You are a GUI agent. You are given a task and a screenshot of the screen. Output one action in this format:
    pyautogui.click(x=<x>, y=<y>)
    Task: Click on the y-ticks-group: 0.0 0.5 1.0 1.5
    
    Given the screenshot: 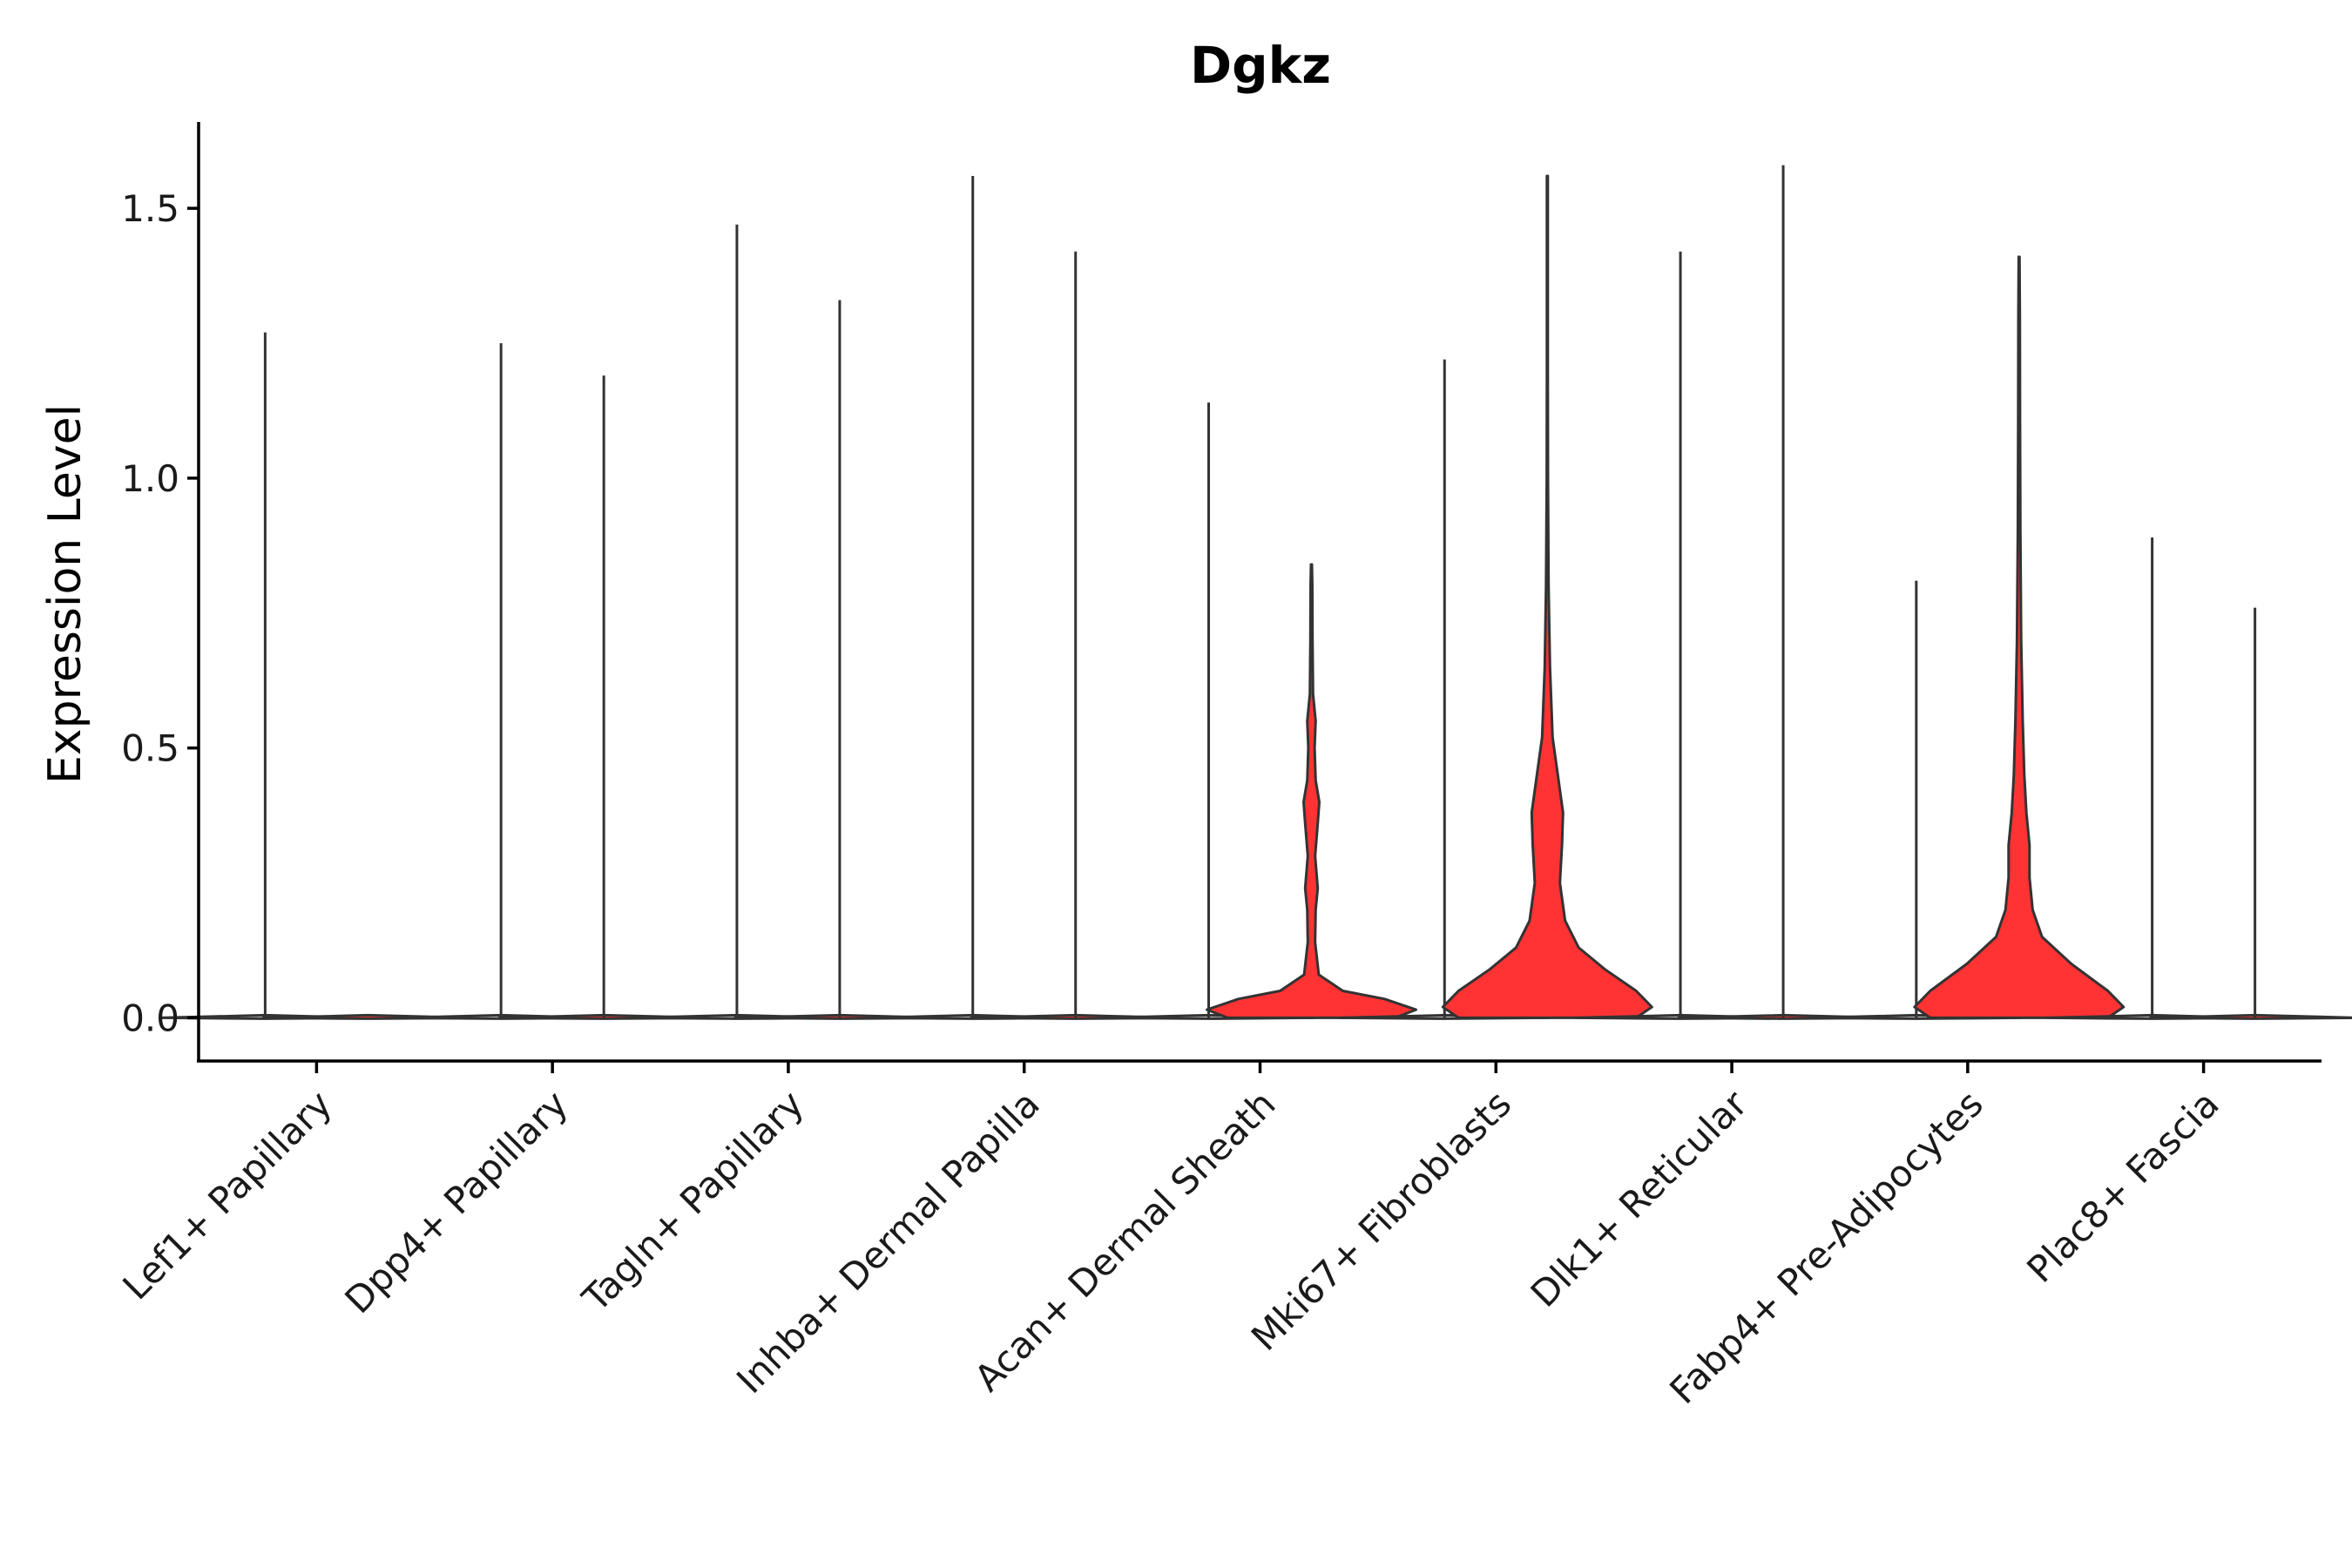 What is the action you would take?
    pyautogui.click(x=160, y=613)
    